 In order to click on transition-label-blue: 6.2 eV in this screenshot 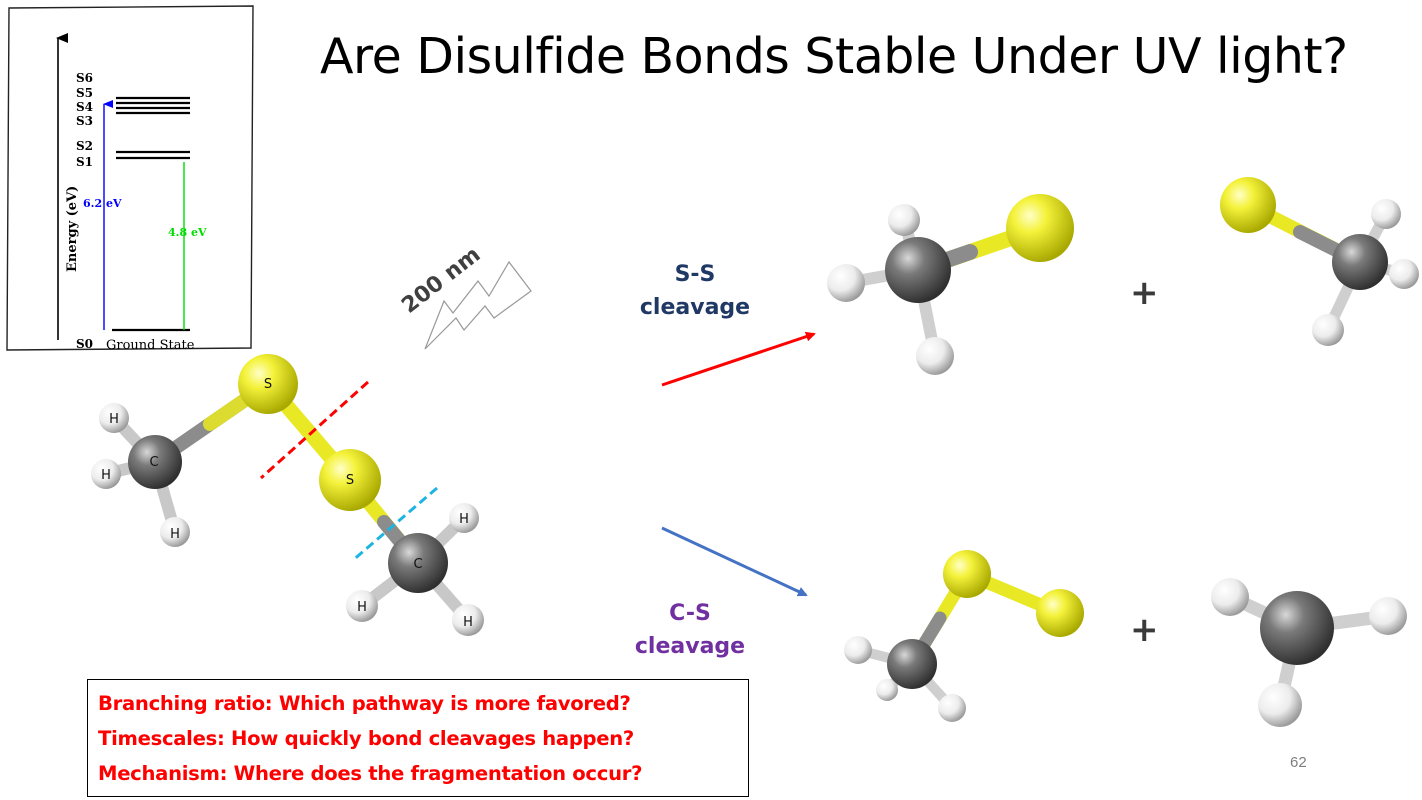, I will do `click(102, 203)`.